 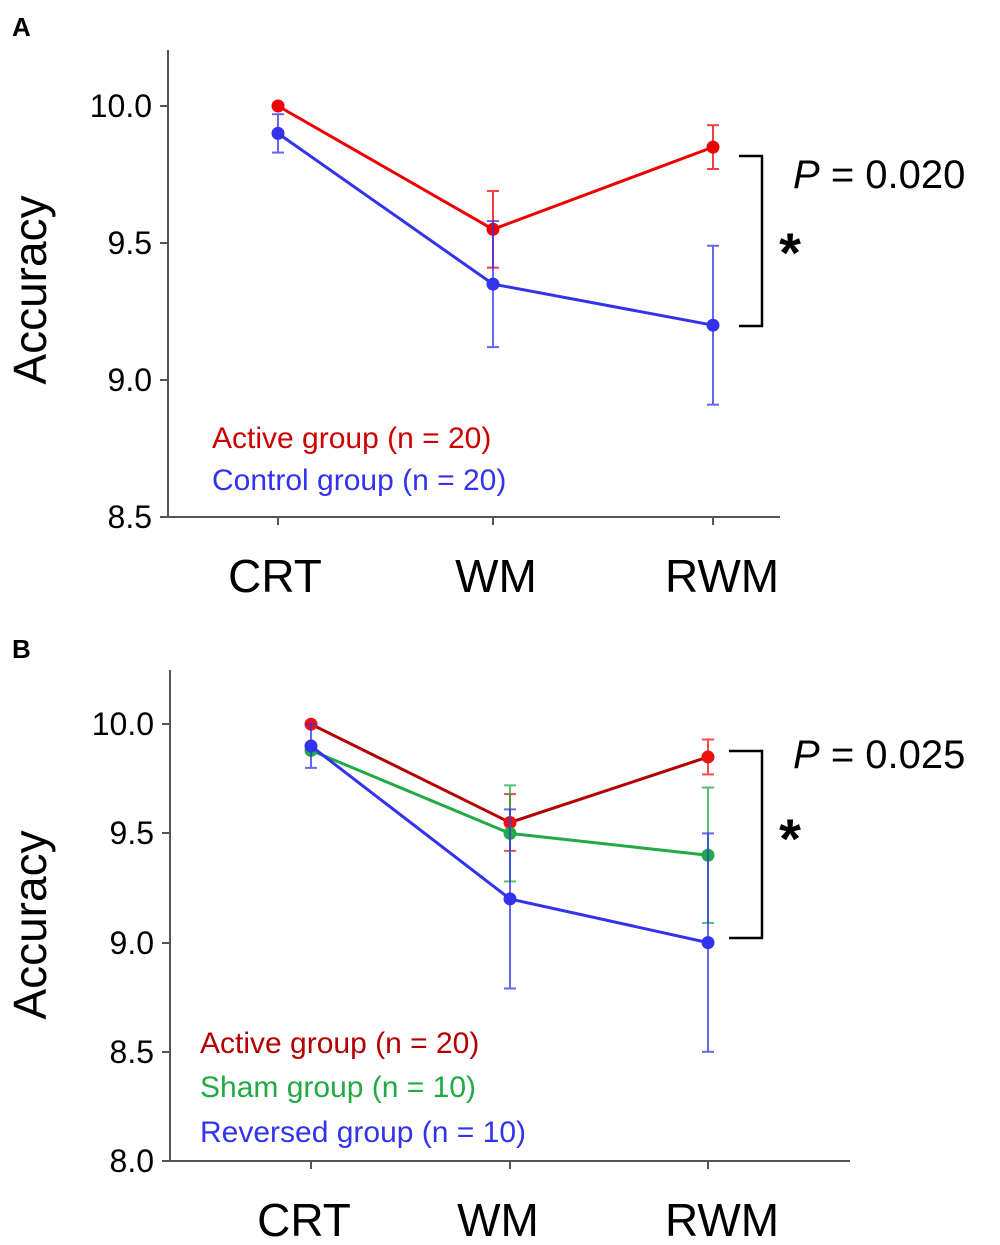 I want to click on panel-a-significance: * P = 0.020, so click(x=852, y=240).